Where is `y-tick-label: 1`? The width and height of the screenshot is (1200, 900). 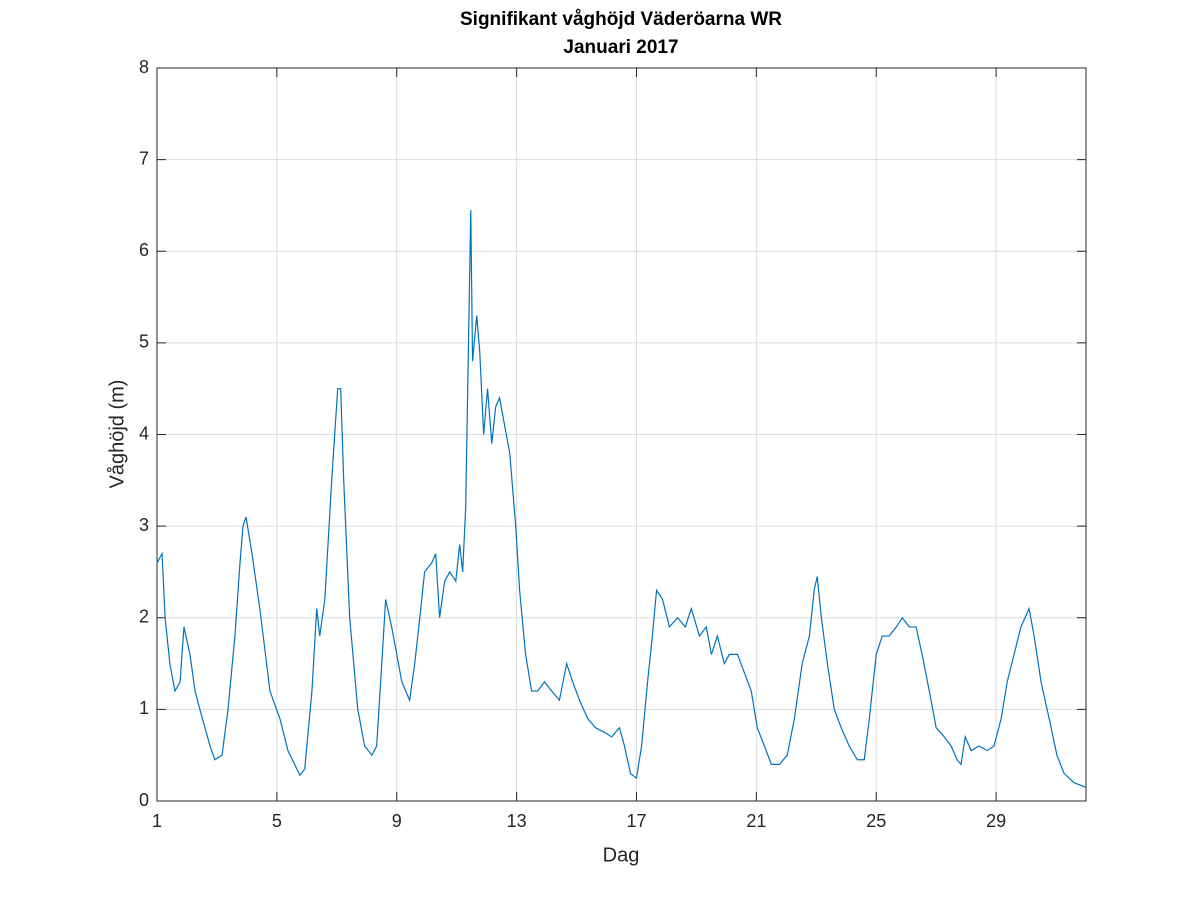 y-tick-label: 1 is located at coordinates (144, 708).